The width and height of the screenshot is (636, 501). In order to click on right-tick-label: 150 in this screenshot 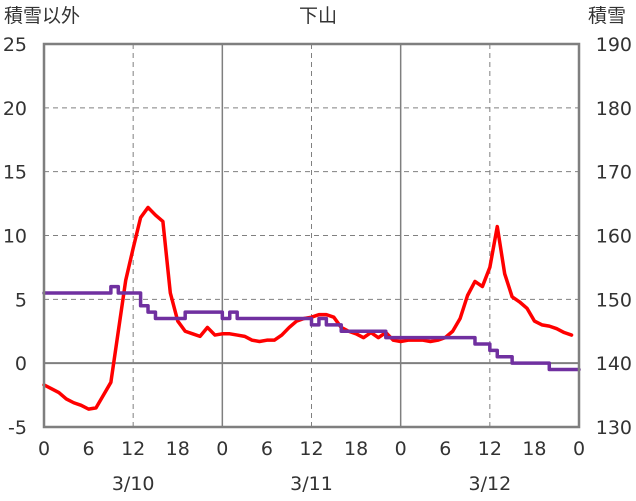, I will do `click(614, 300)`.